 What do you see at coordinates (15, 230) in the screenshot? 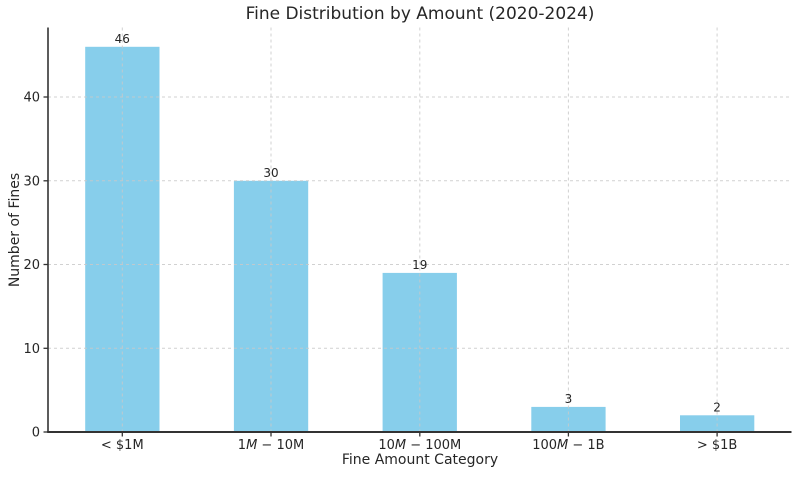
I see `y-axis-label: Number of Fines` at bounding box center [15, 230].